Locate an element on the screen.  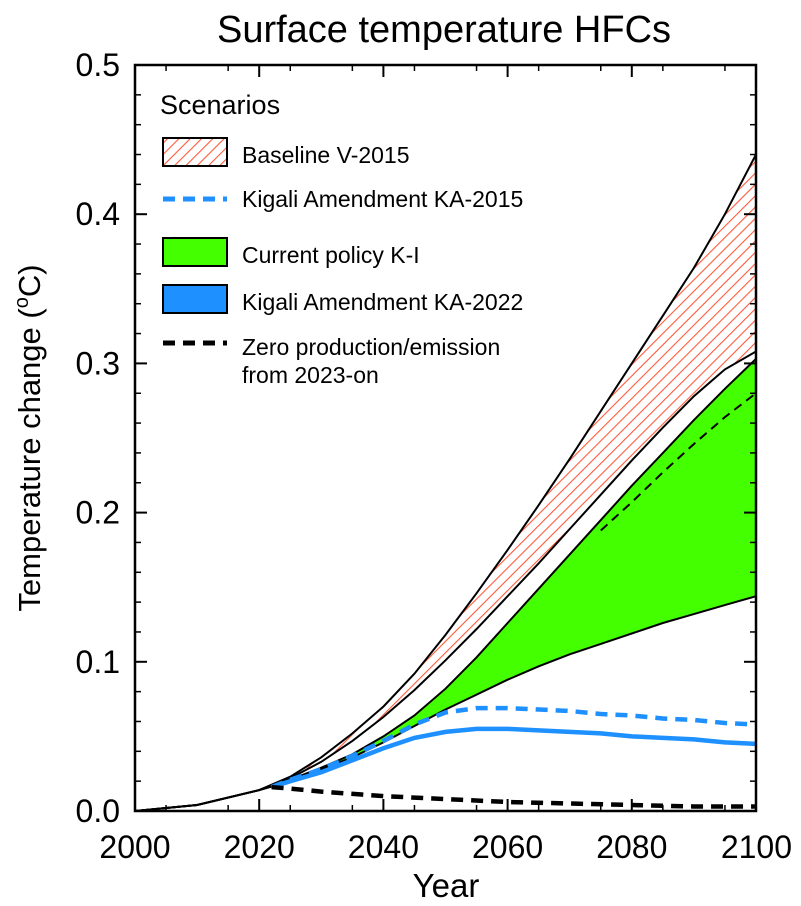
legend-swatch-ka2022 is located at coordinates (195, 299).